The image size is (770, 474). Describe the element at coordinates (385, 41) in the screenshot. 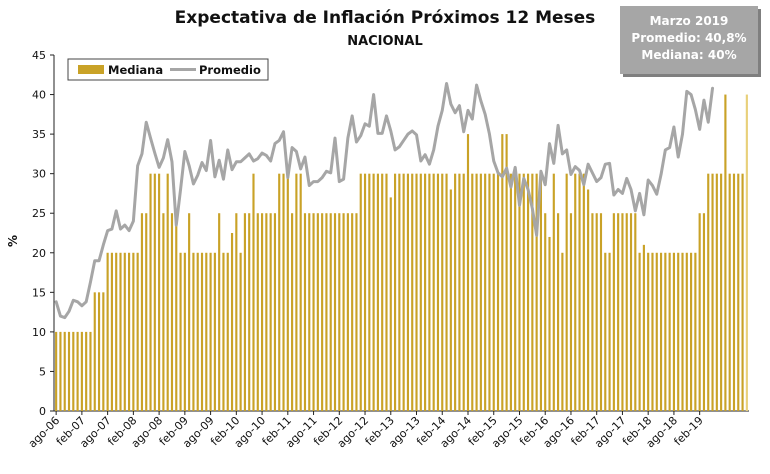

I see `chart-subtitle: NACIONAL` at that location.